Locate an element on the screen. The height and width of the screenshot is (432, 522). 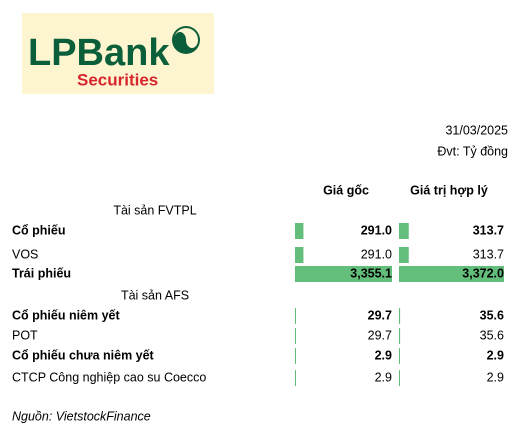
column-header: Giá trị hợp lý is located at coordinates (449, 190).